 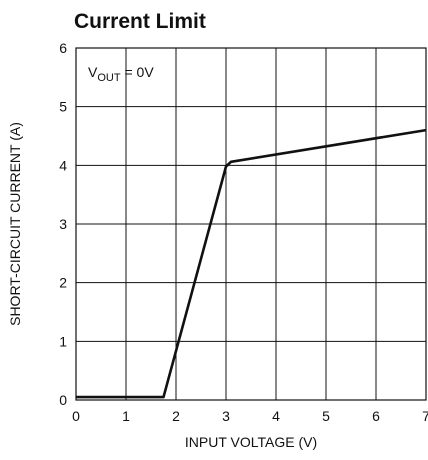 What do you see at coordinates (15, 224) in the screenshot?
I see `y-axis-label: SHORT-CIRCUIT CURRENT (A)` at bounding box center [15, 224].